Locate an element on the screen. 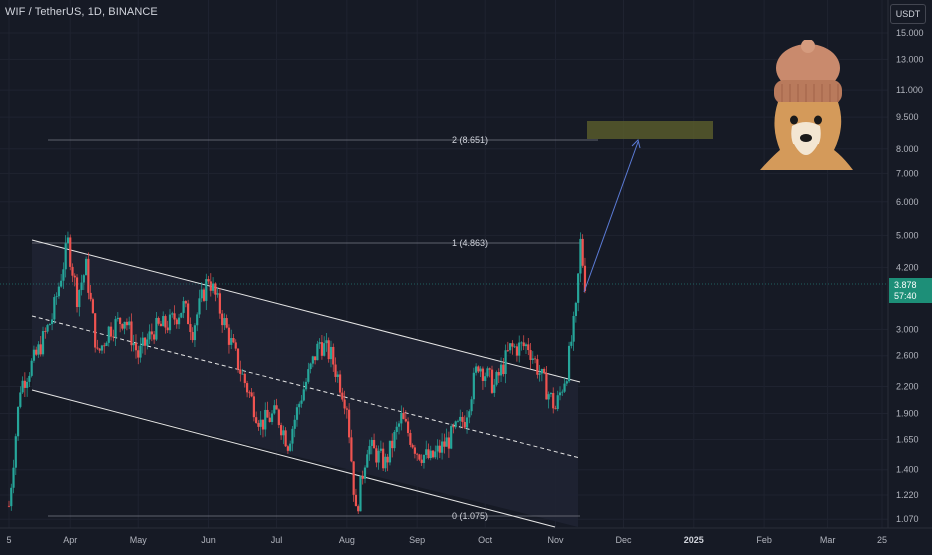  time-tick: Sep is located at coordinates (417, 540).